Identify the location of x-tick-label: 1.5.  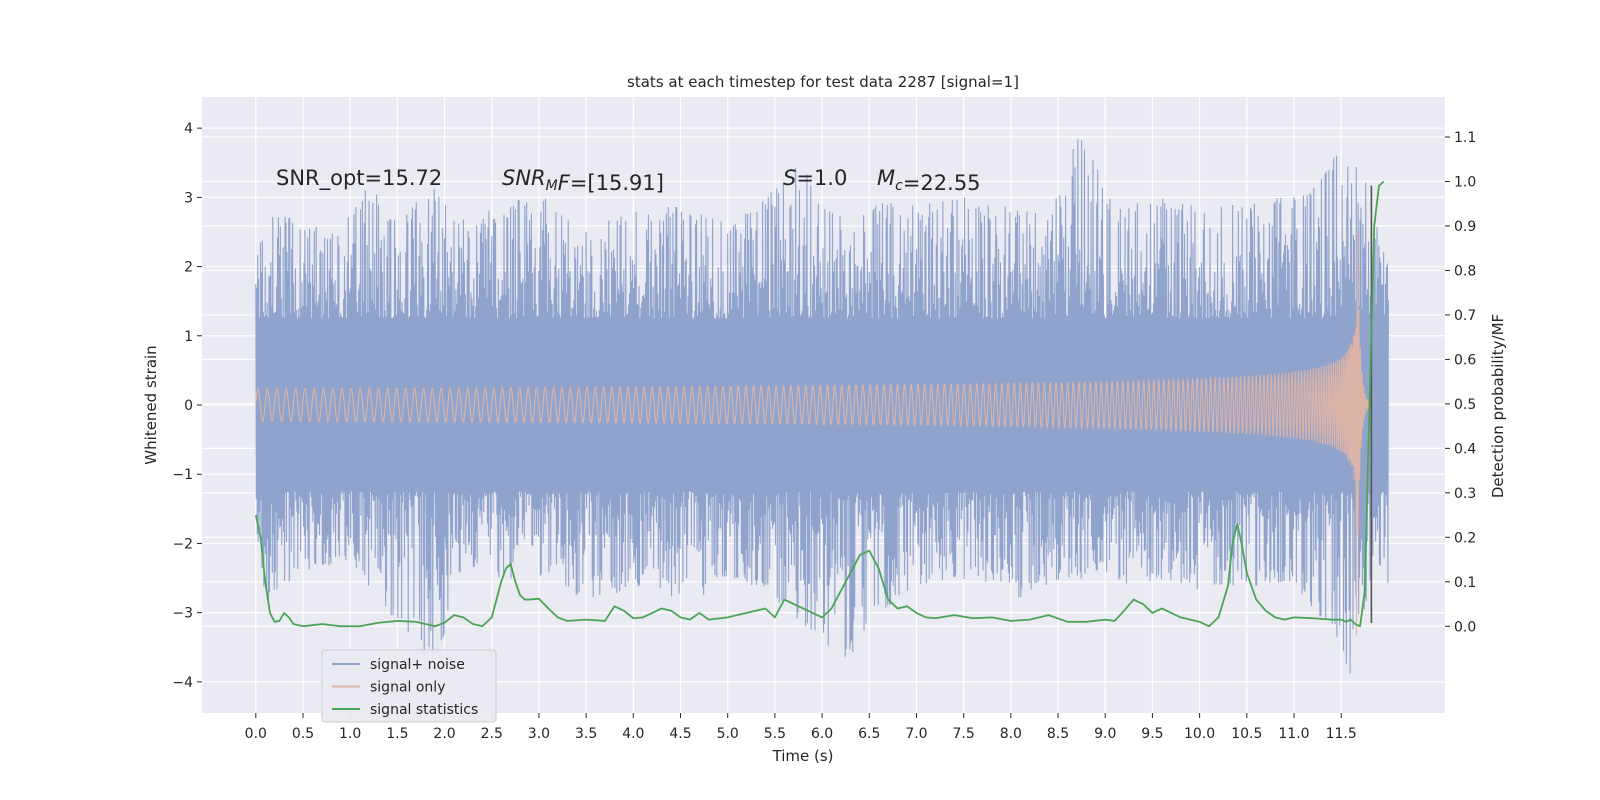
(397, 734).